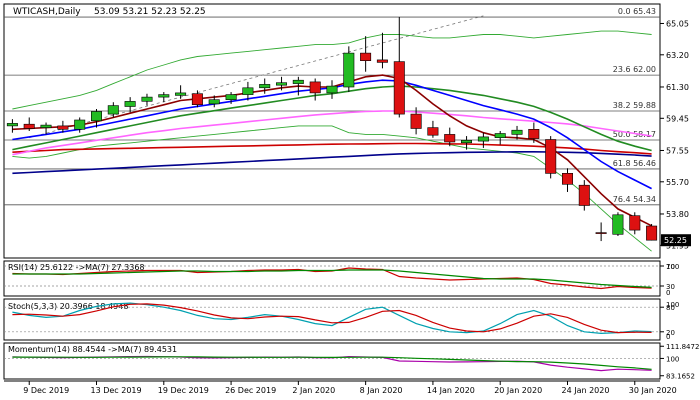  Describe the element at coordinates (677, 87) in the screenshot. I see `price-tick-label: 61.30` at that location.